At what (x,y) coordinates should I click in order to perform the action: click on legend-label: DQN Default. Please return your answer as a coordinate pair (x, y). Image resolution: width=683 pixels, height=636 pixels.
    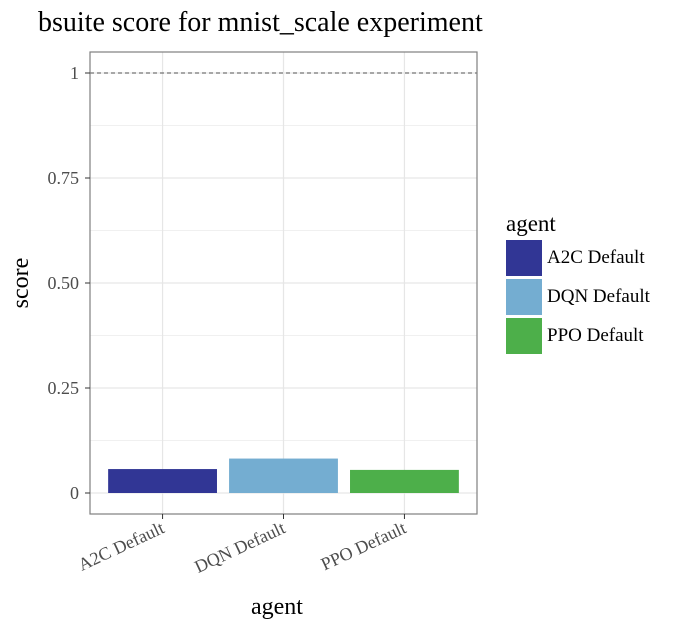
    Looking at the image, I should click on (599, 296).